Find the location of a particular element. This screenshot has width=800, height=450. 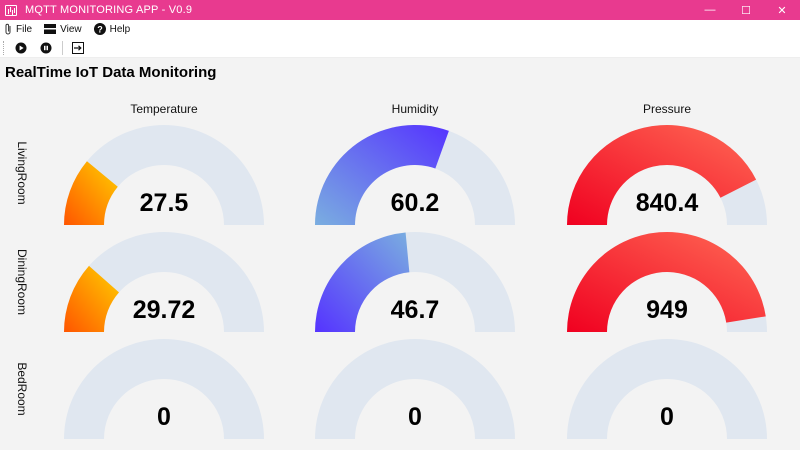

column-header-pressure: Pressure is located at coordinates (667, 109).